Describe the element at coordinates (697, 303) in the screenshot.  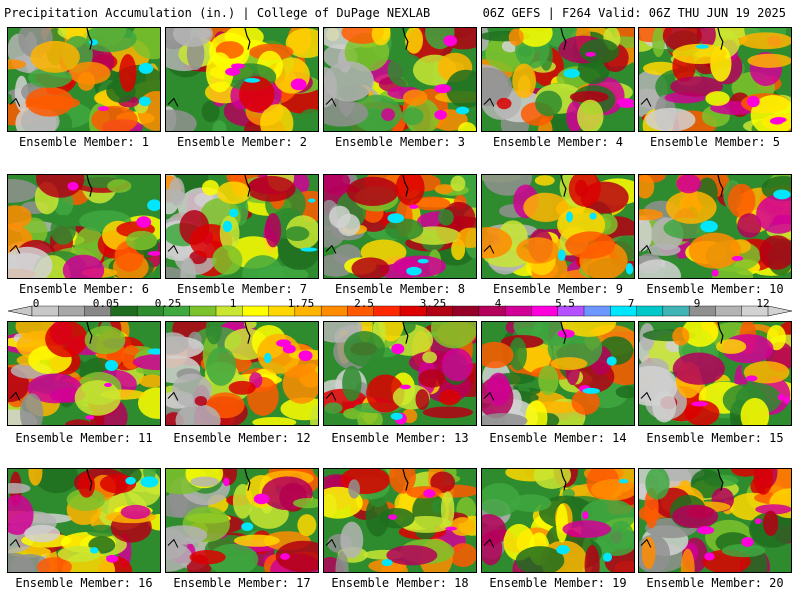
I see `colorbar-tick-label: 9` at that location.